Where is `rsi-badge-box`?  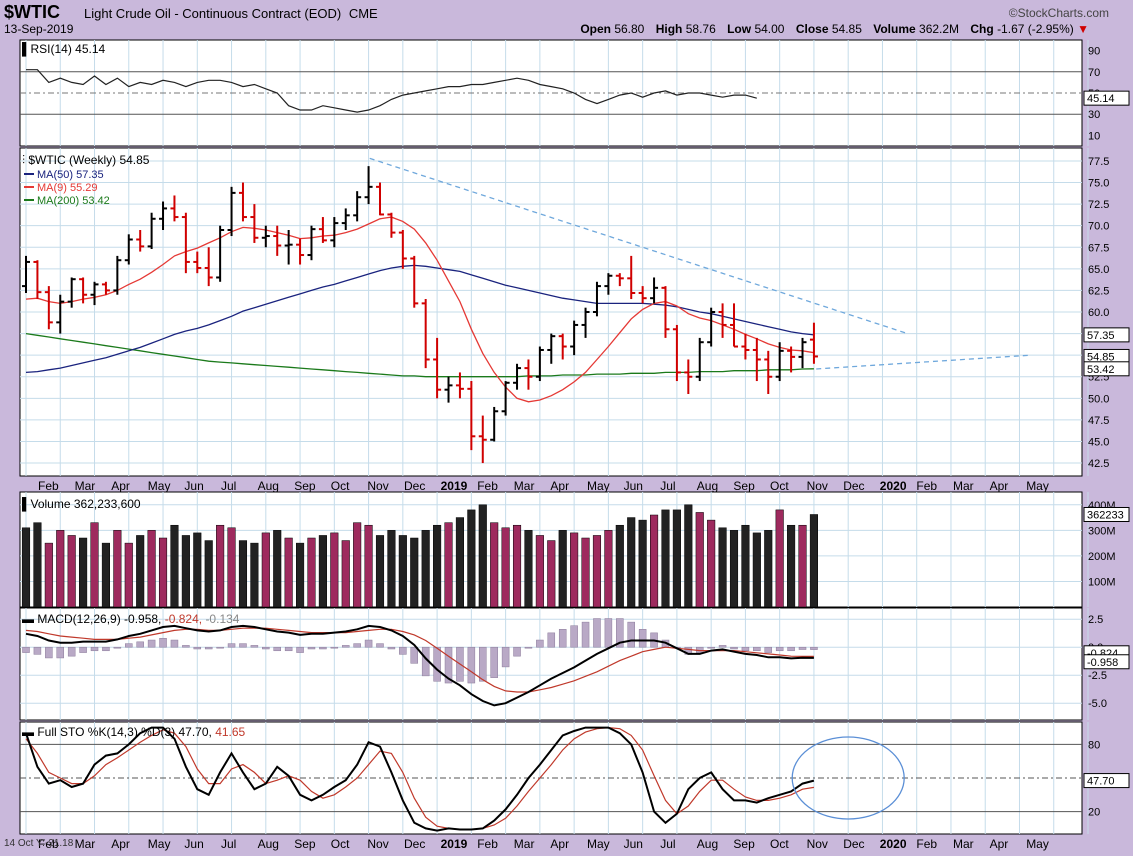
rsi-badge-box is located at coordinates (1106, 98).